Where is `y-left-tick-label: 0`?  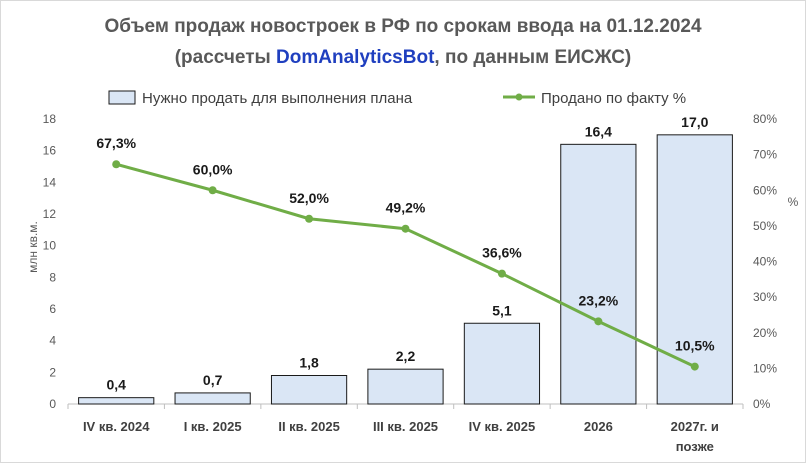
y-left-tick-label: 0 is located at coordinates (52, 404).